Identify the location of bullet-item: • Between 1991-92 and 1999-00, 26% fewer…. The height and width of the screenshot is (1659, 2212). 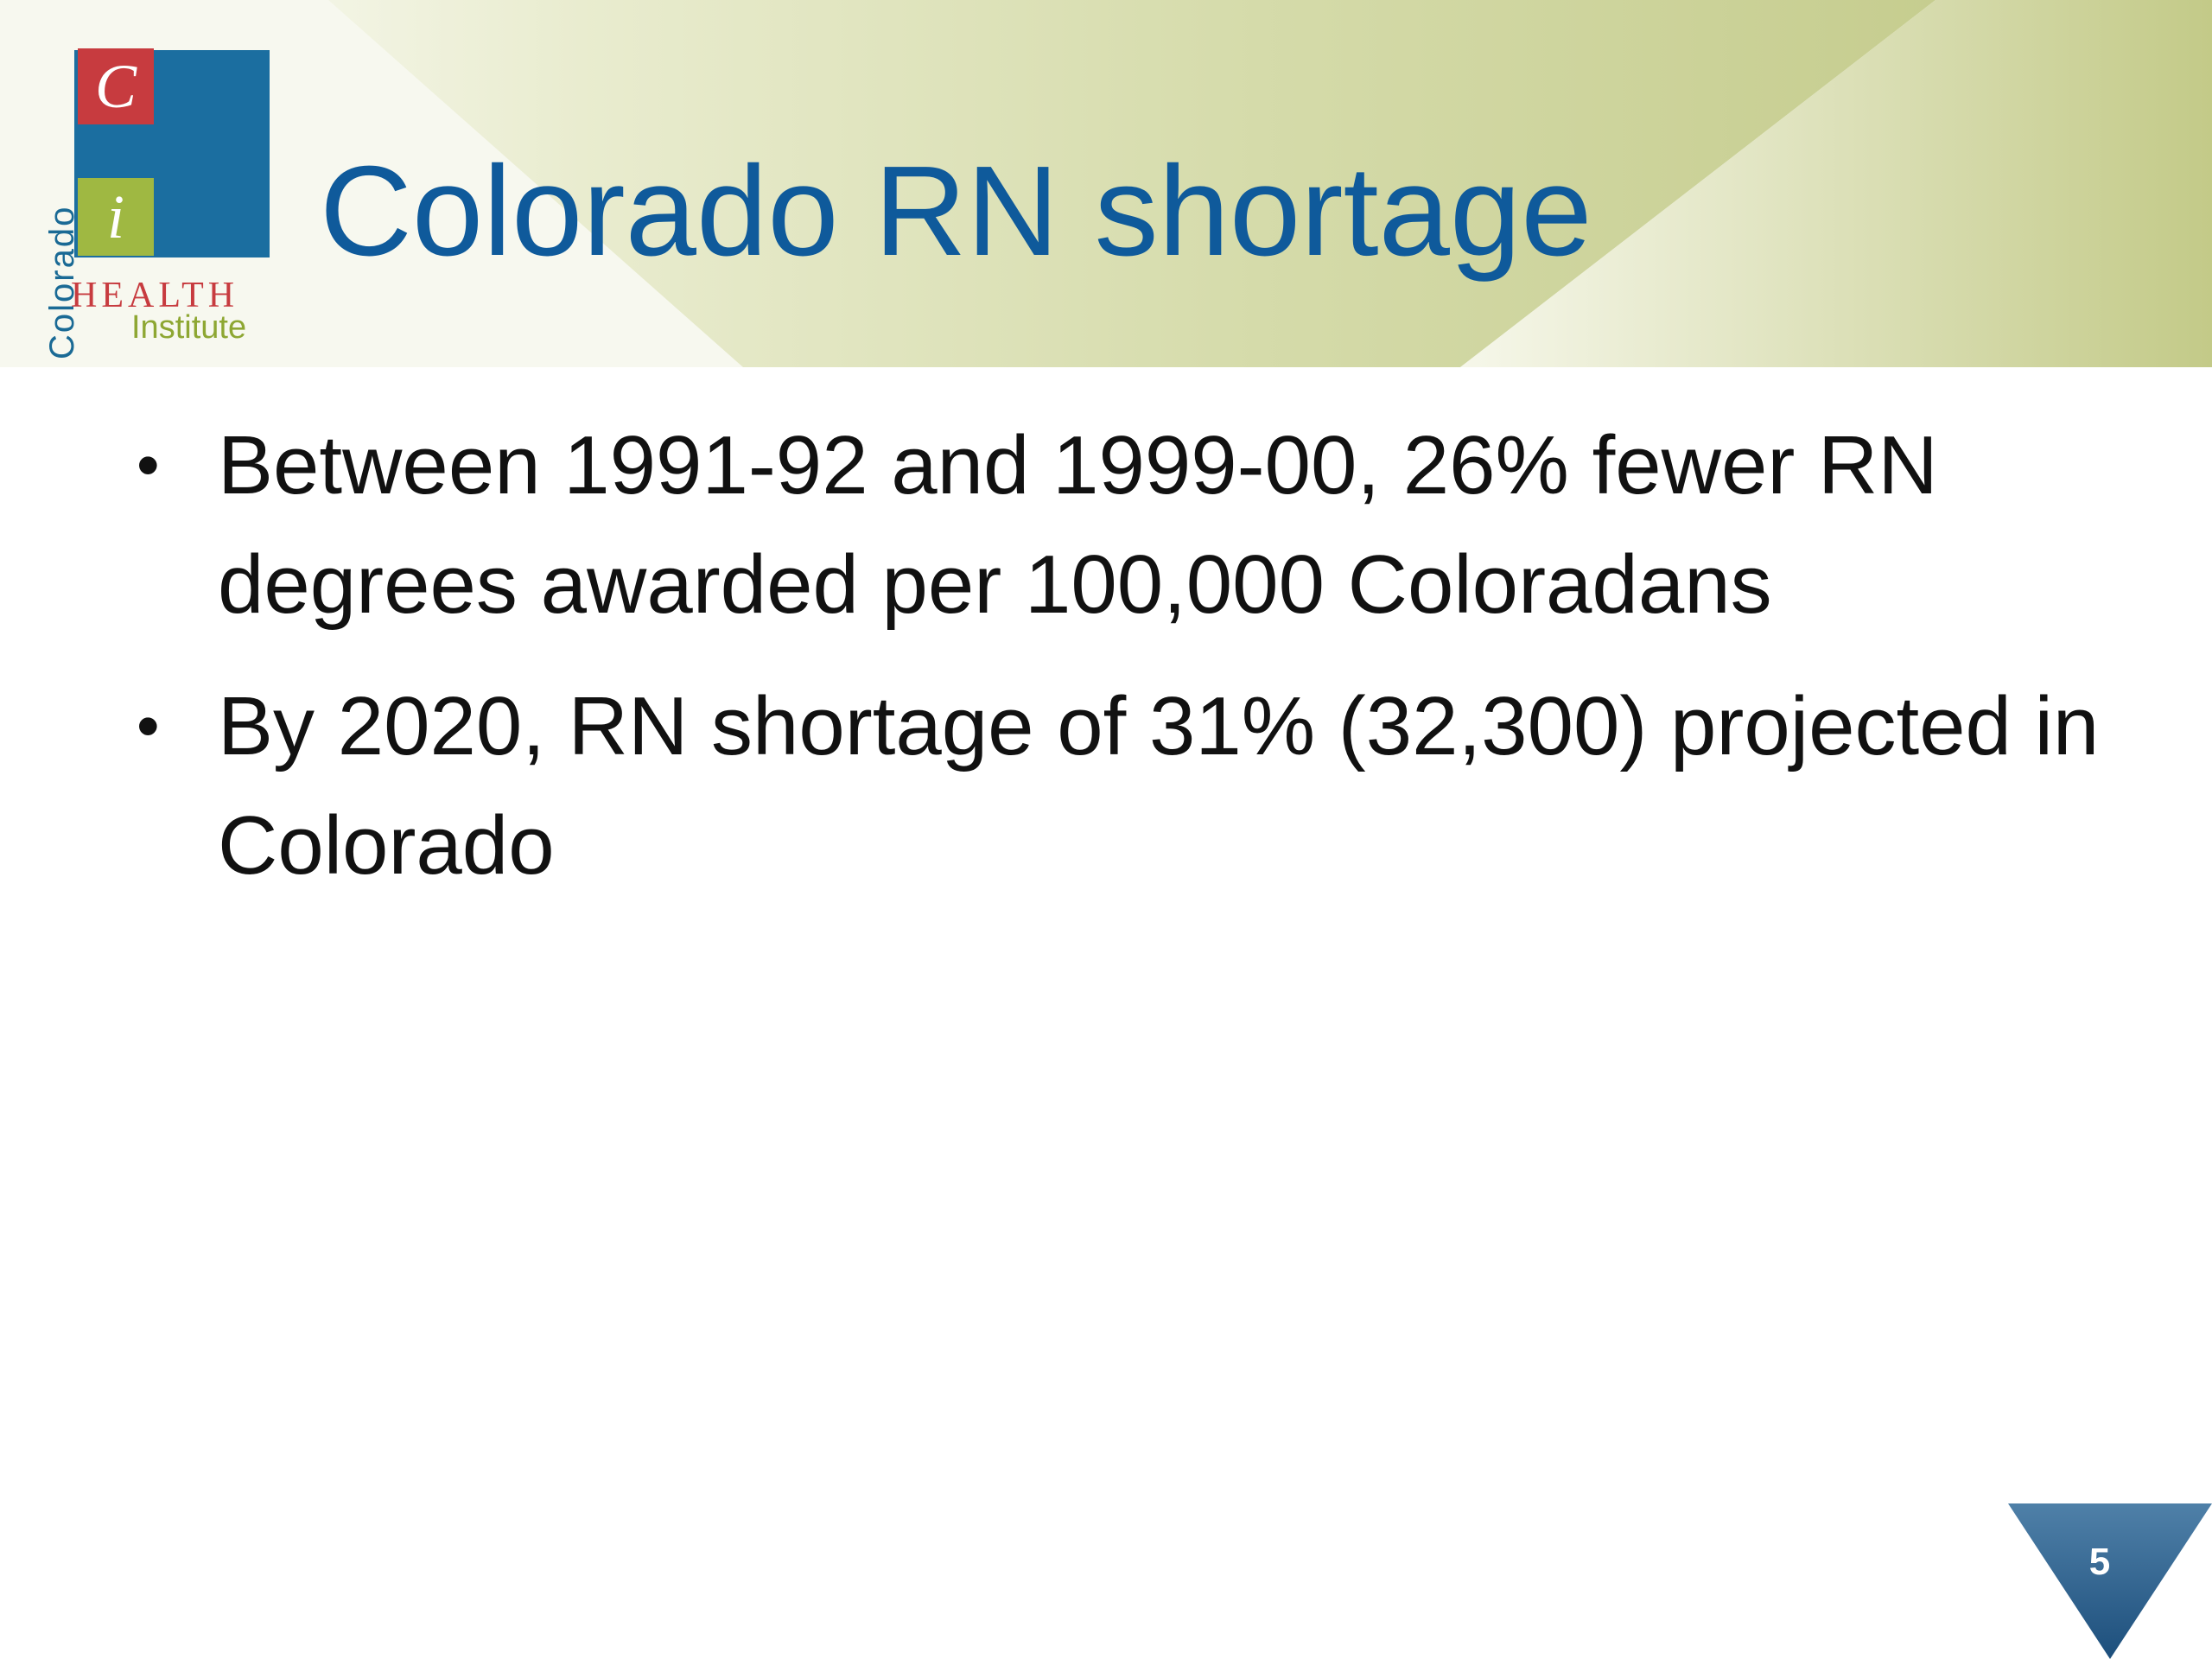
(1123, 525).